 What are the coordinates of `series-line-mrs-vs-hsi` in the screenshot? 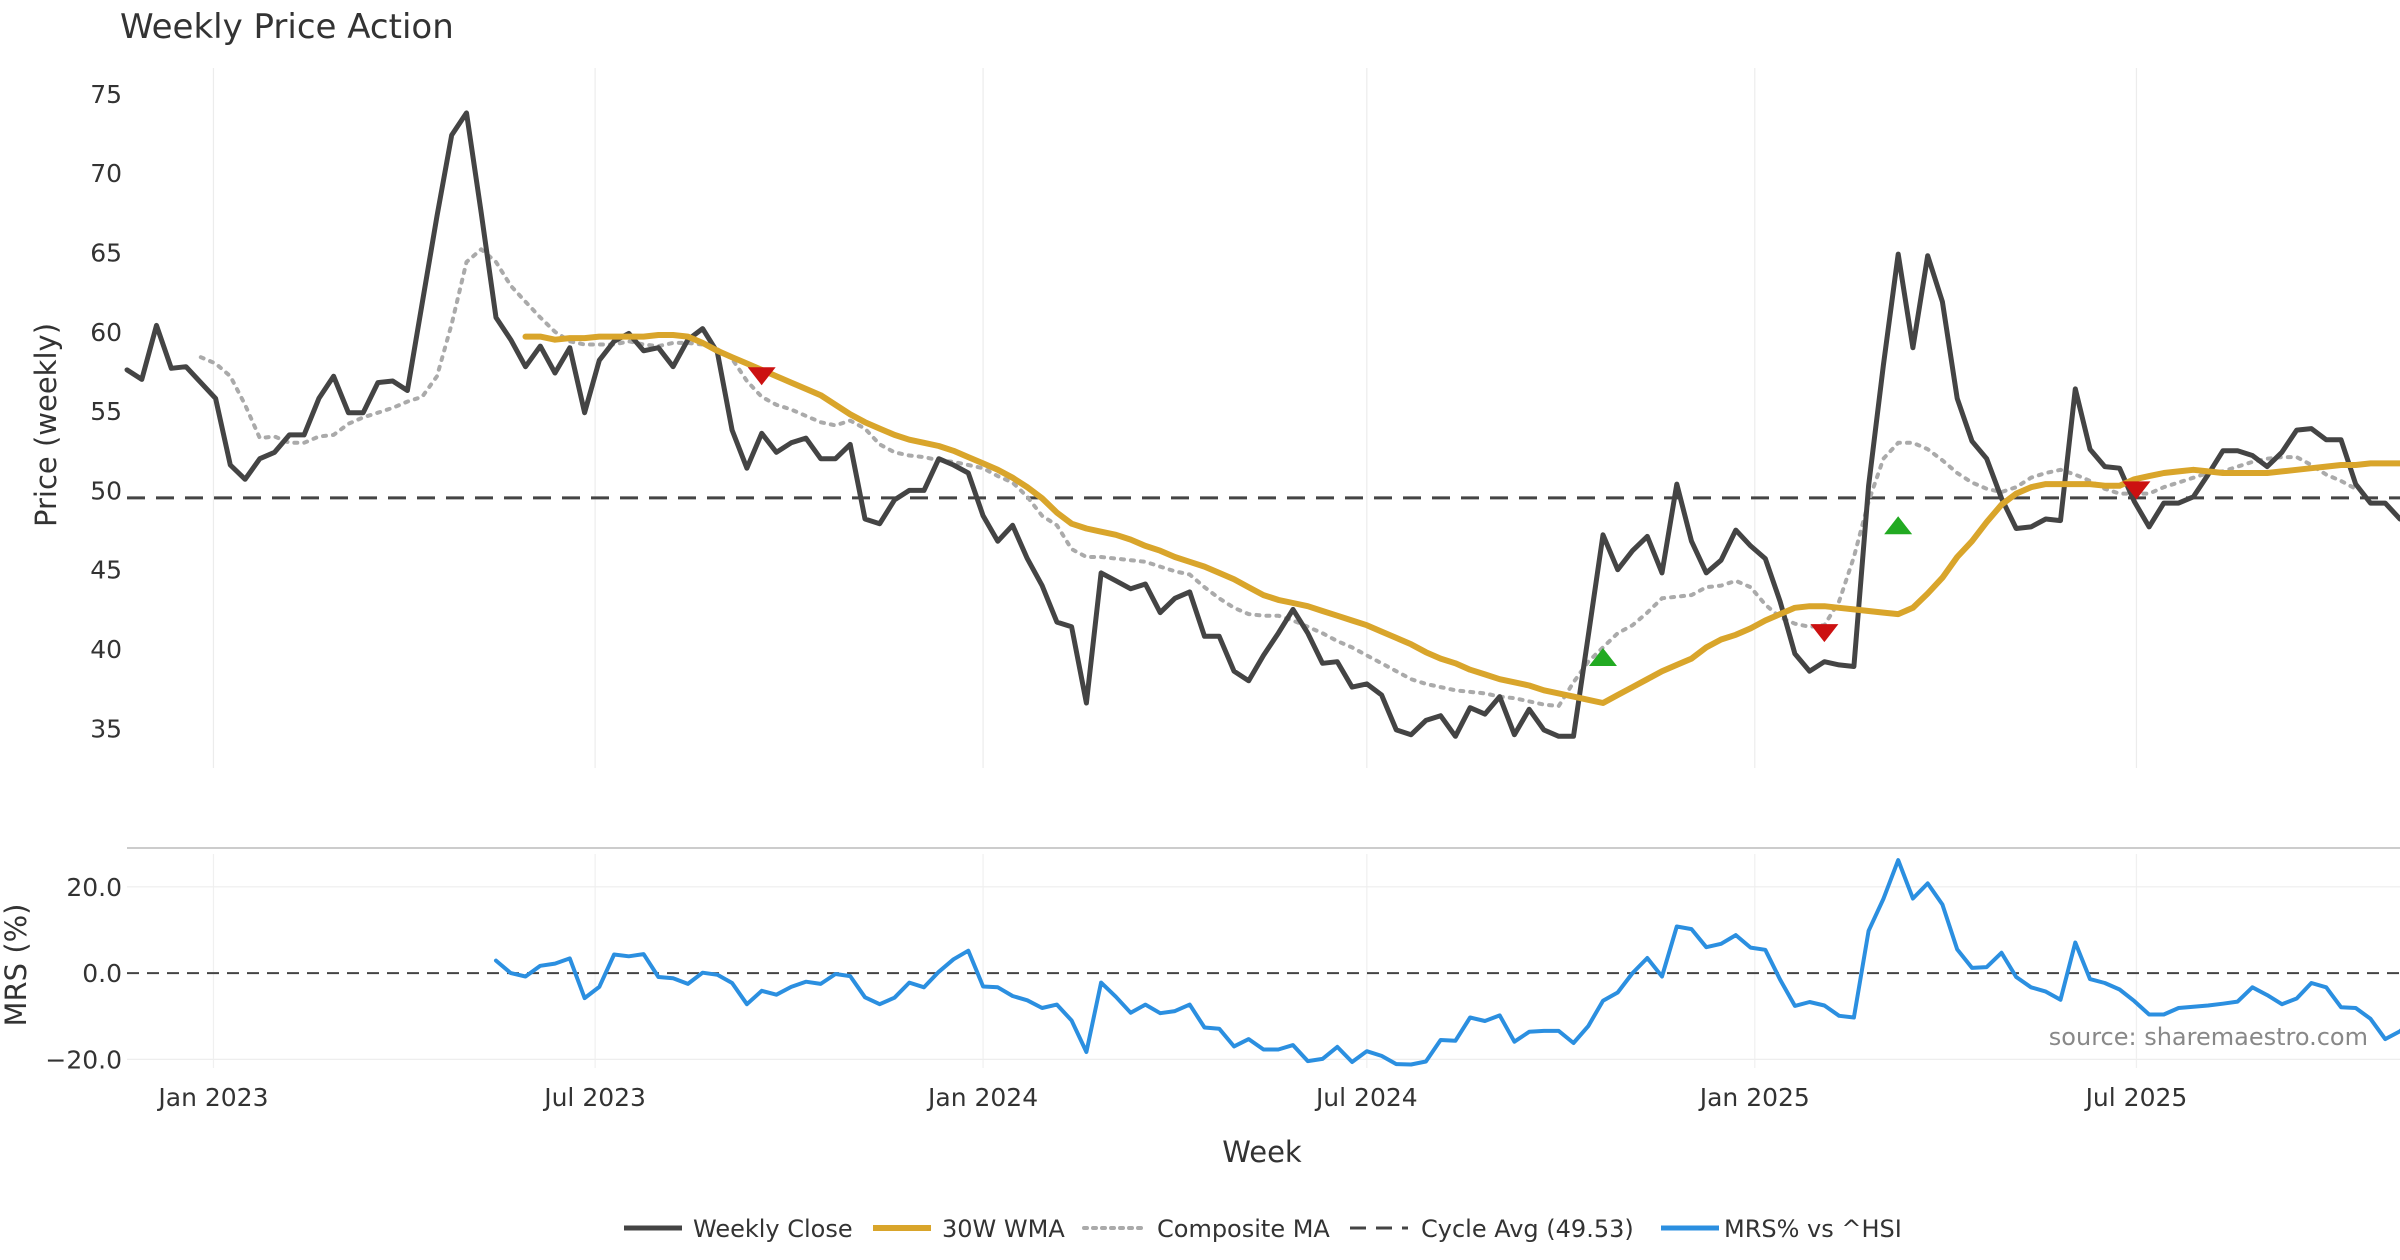 It's located at (1447, 962).